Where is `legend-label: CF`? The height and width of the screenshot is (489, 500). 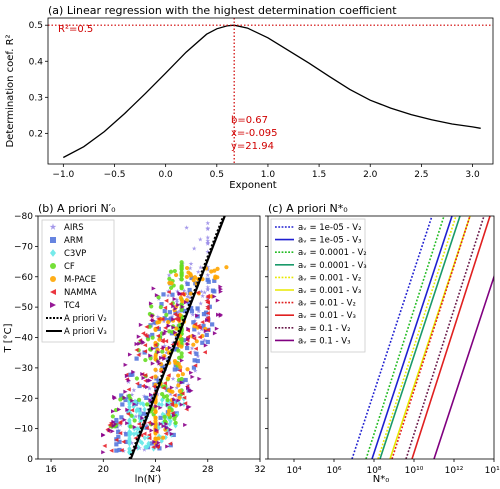 legend-label: CF is located at coordinates (69, 267).